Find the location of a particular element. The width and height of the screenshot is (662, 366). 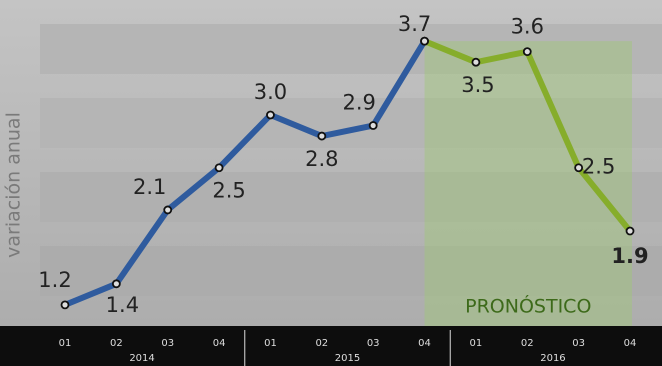

data-label: 1.9 is located at coordinates (629, 256).